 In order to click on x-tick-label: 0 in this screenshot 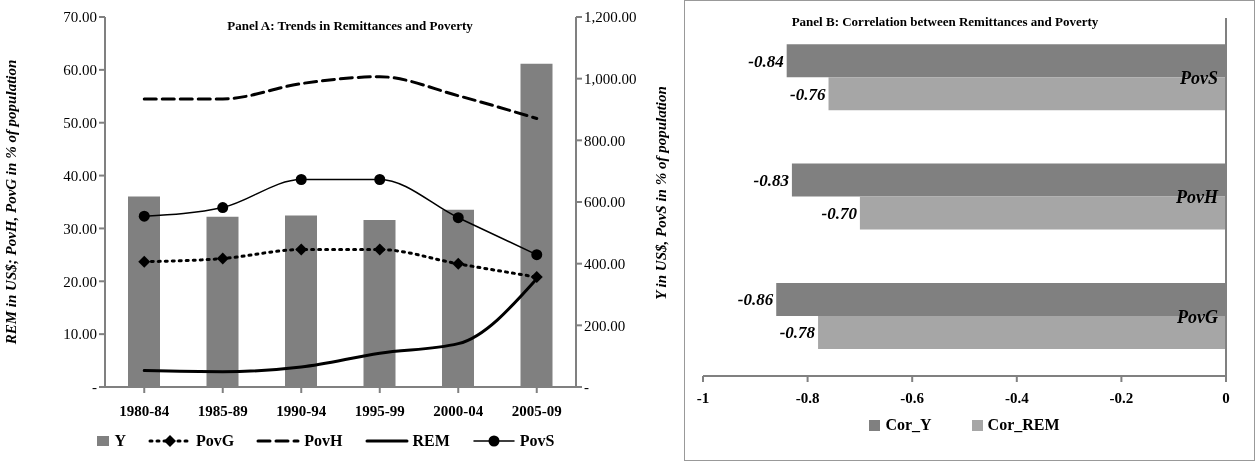, I will do `click(1226, 397)`.